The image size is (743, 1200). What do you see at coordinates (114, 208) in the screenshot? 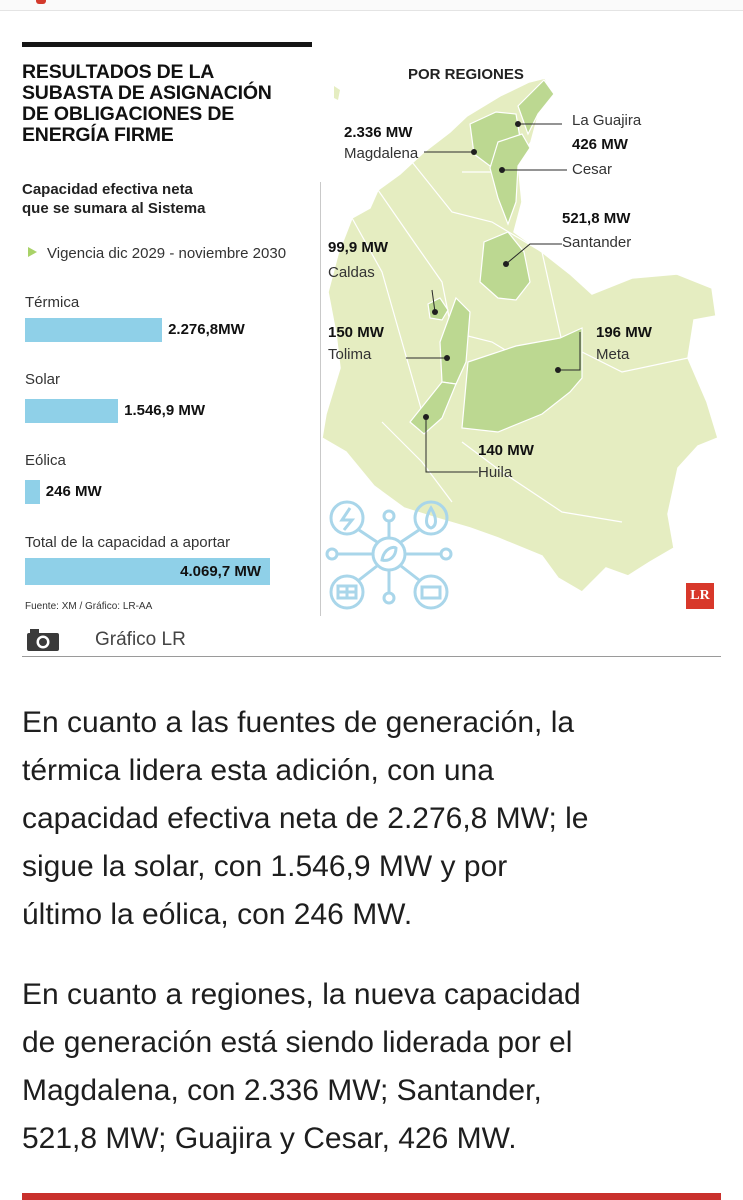
I see `subtitle-line: que se sumara al Sistema` at bounding box center [114, 208].